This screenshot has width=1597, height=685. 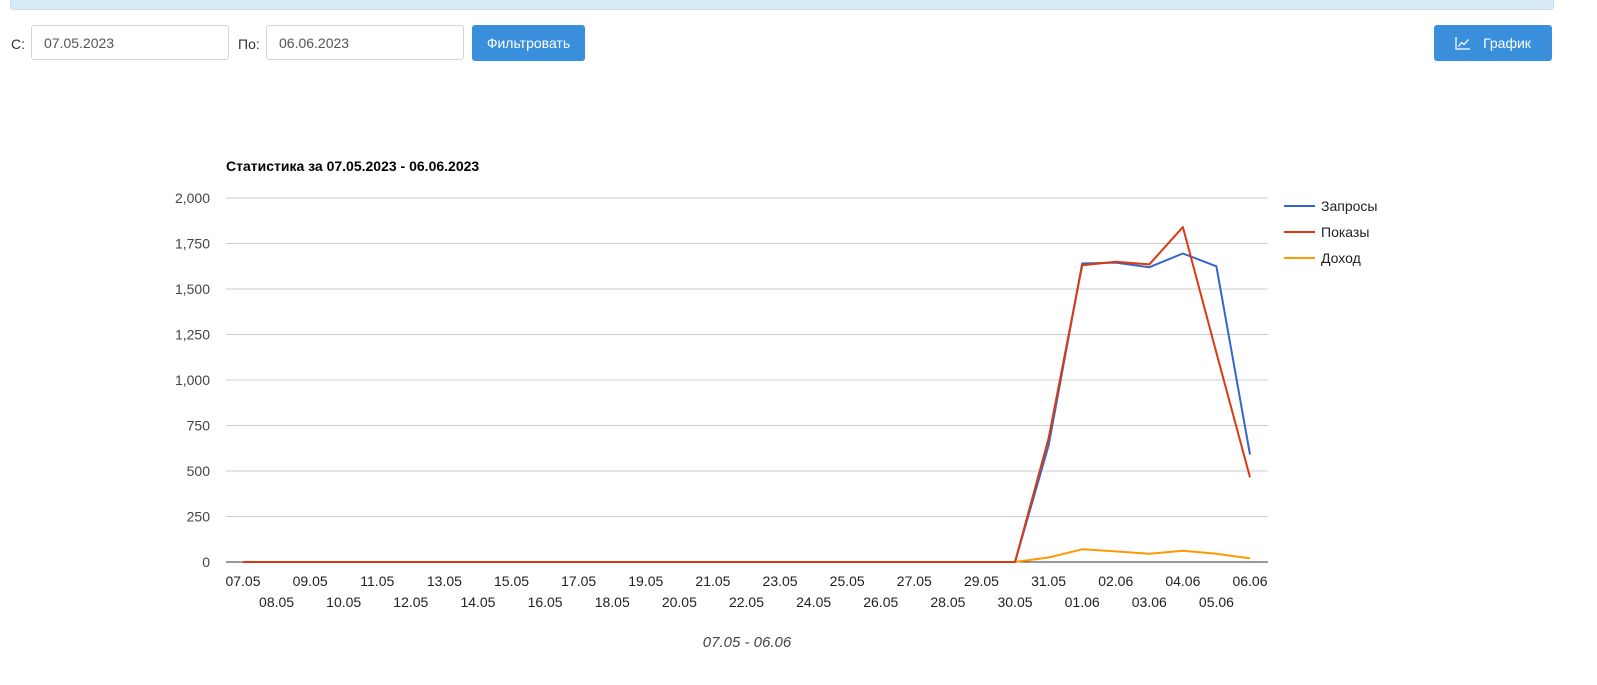 What do you see at coordinates (1349, 206) in the screenshot?
I see `legend-label: Запросы` at bounding box center [1349, 206].